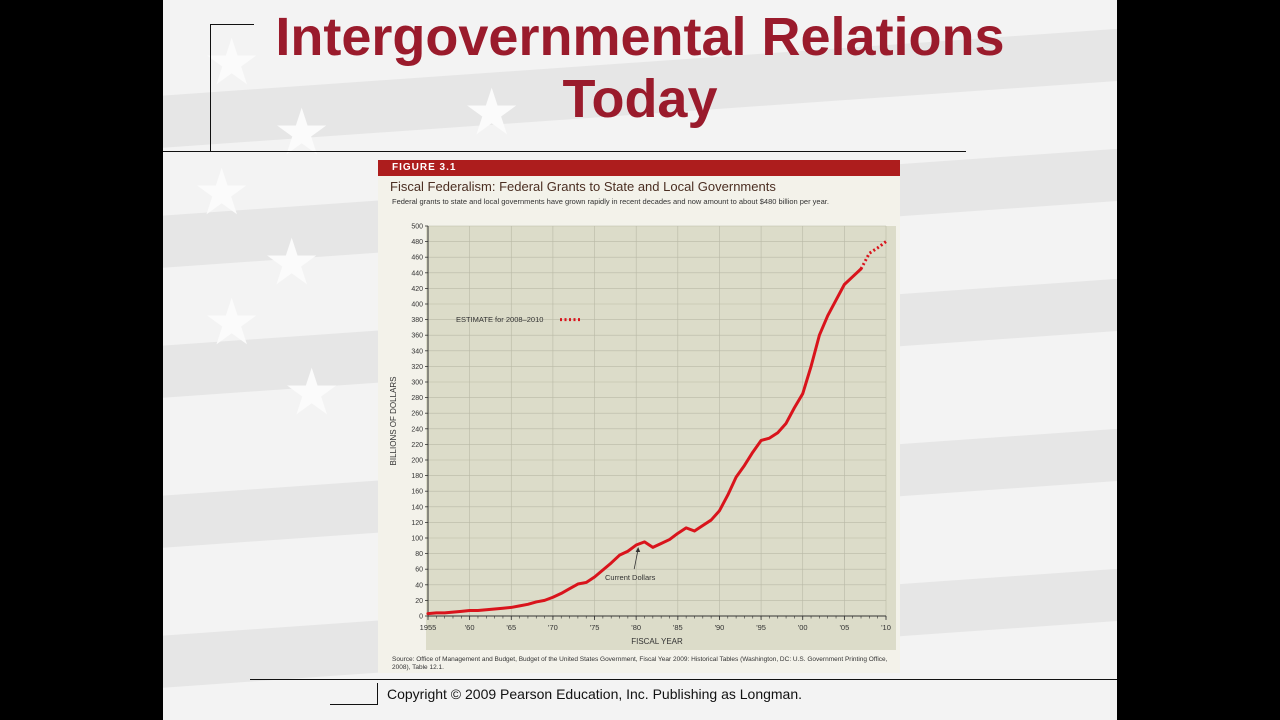  Describe the element at coordinates (417, 336) in the screenshot. I see `y-tick-label: 360` at that location.